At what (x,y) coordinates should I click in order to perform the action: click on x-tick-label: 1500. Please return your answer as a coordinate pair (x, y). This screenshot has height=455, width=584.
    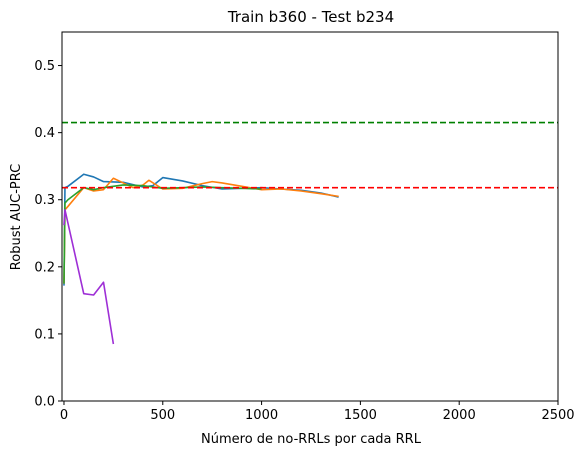
    Looking at the image, I should click on (360, 415).